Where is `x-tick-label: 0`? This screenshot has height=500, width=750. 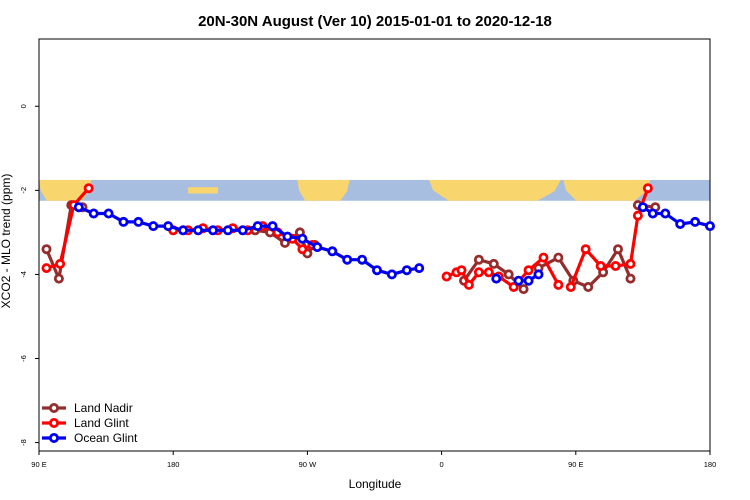
x-tick-label: 0 is located at coordinates (442, 464).